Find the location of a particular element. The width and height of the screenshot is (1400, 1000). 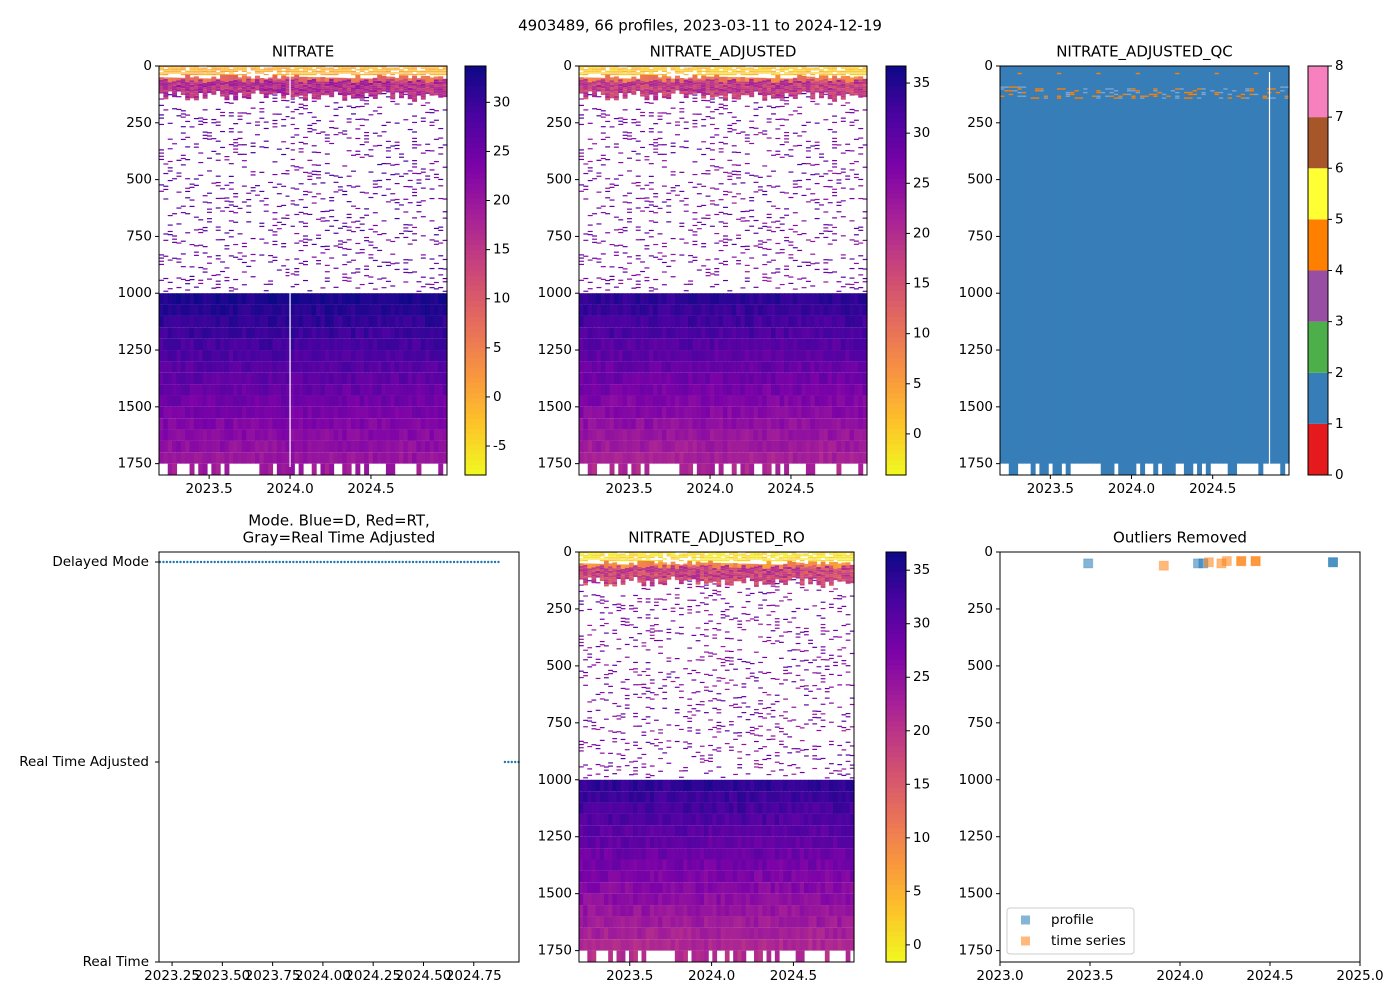

colorbar-tick-label: 0 is located at coordinates (497, 397).